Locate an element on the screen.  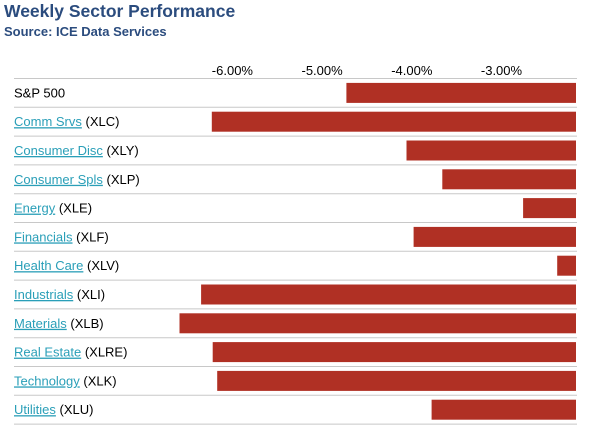
category-label: Real Estate (XLRE) is located at coordinates (70, 352).